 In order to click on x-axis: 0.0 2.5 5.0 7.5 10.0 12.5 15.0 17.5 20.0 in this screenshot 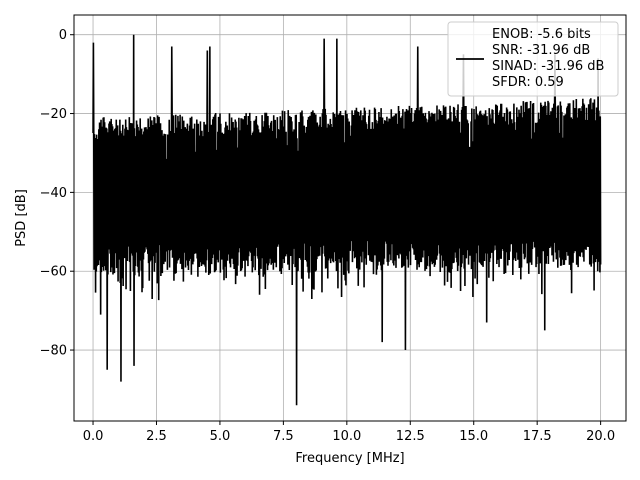, I will do `click(349, 432)`.